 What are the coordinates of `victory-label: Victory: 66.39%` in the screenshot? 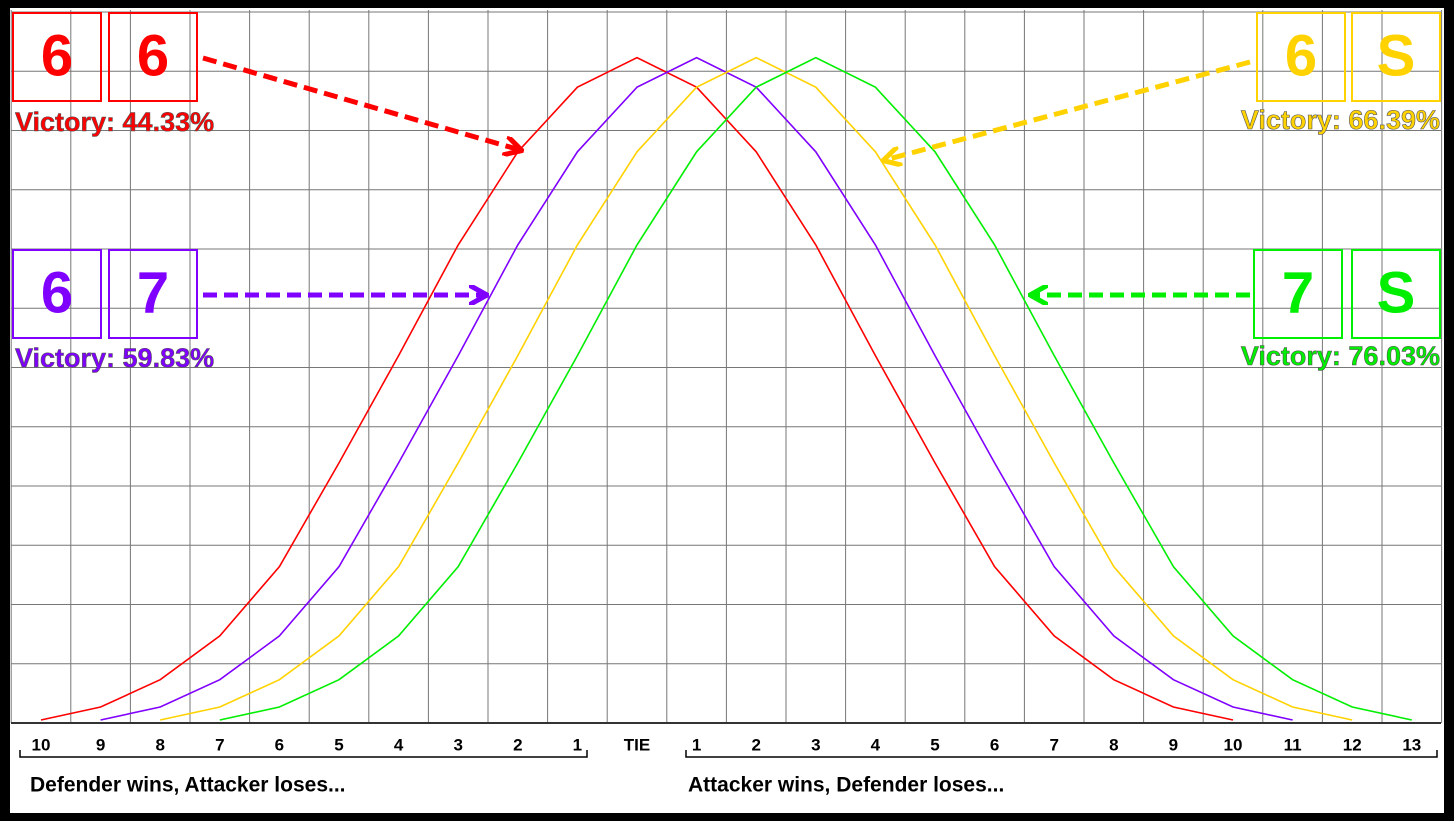 It's located at (1340, 120).